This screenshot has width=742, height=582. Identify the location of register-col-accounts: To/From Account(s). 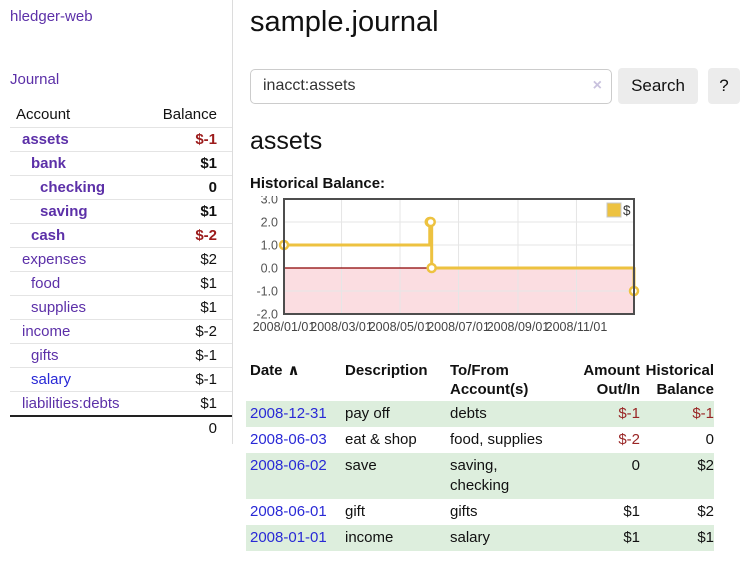
(489, 380).